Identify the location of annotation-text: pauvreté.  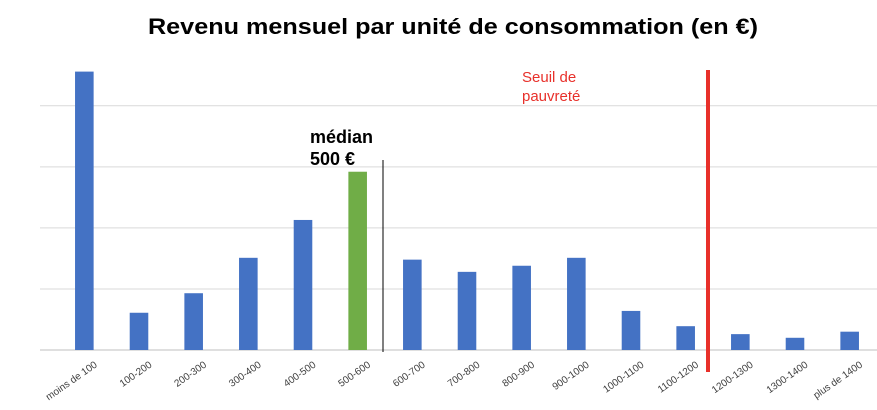
(551, 96).